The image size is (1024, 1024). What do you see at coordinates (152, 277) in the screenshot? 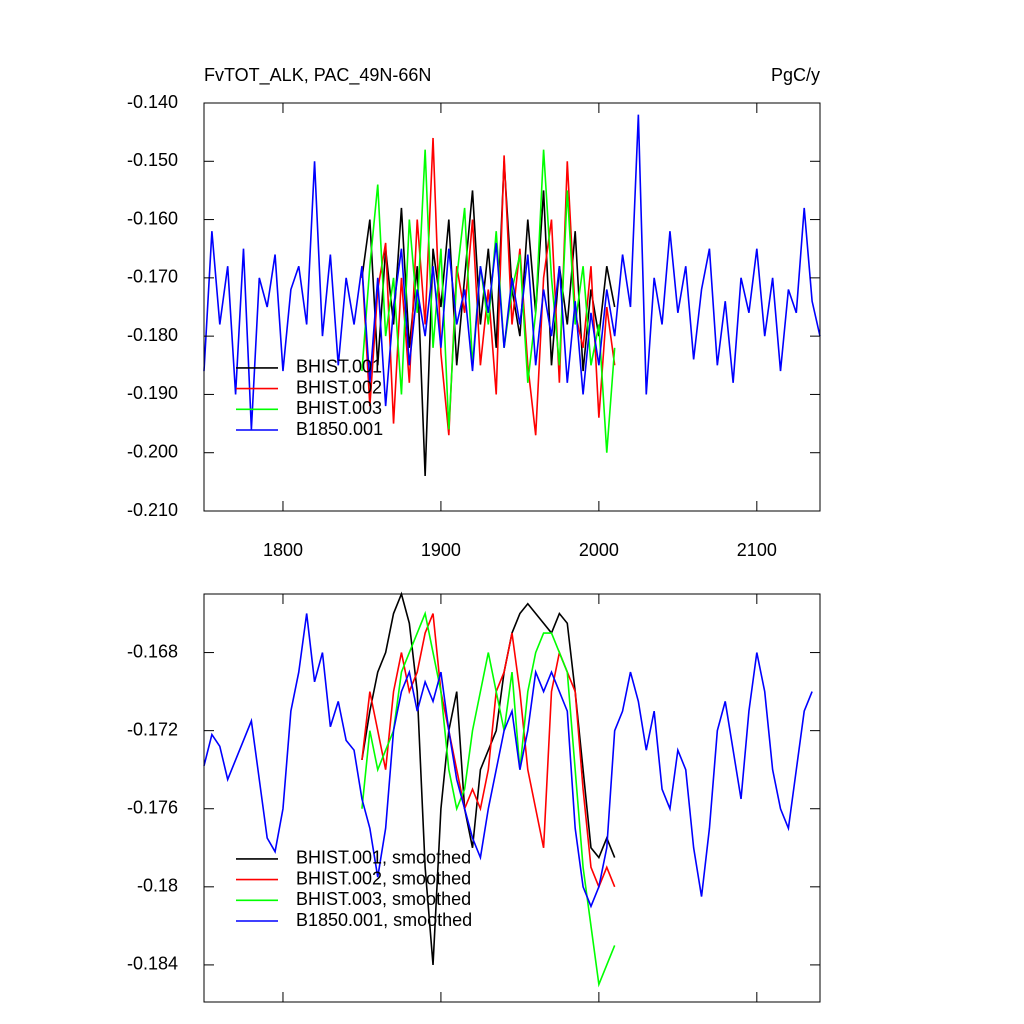
I see `y-tick-label: -0.170` at bounding box center [152, 277].